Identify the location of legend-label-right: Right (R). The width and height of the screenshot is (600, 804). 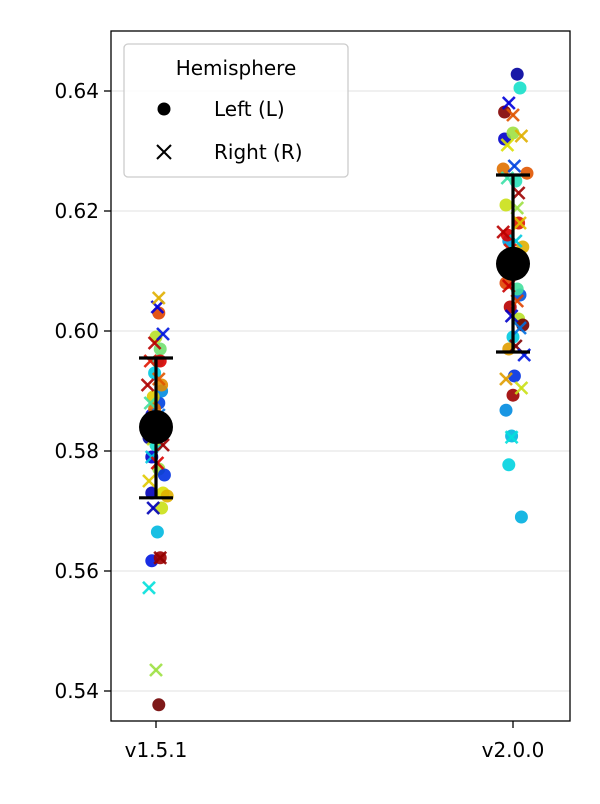
(258, 152).